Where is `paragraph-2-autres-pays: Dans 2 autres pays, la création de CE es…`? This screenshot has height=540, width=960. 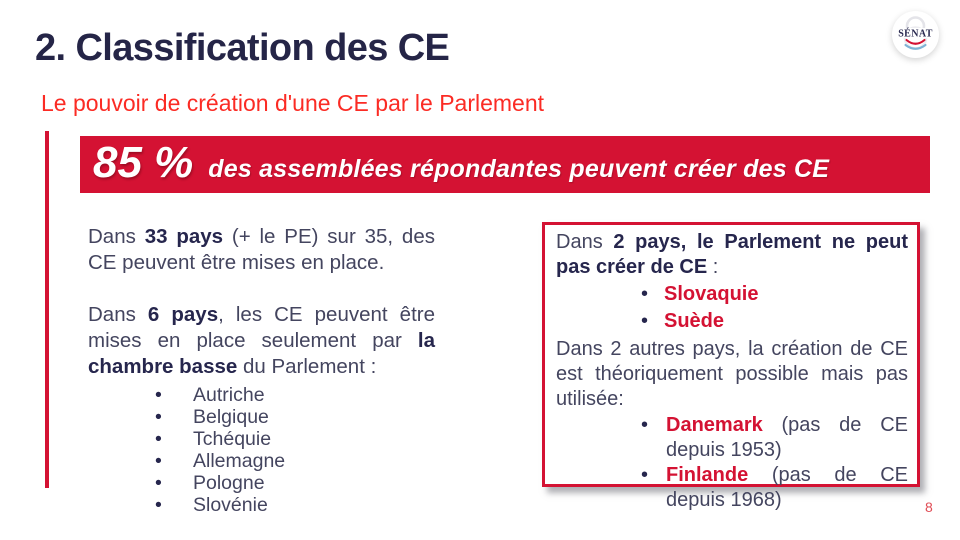 paragraph-2-autres-pays: Dans 2 autres pays, la création de CE es… is located at coordinates (732, 374).